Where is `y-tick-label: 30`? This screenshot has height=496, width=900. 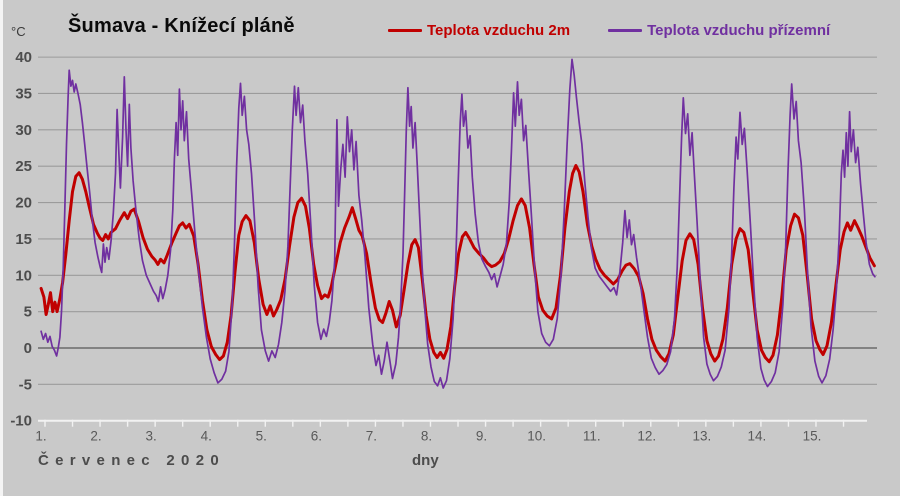
y-tick-label: 30 is located at coordinates (23, 130).